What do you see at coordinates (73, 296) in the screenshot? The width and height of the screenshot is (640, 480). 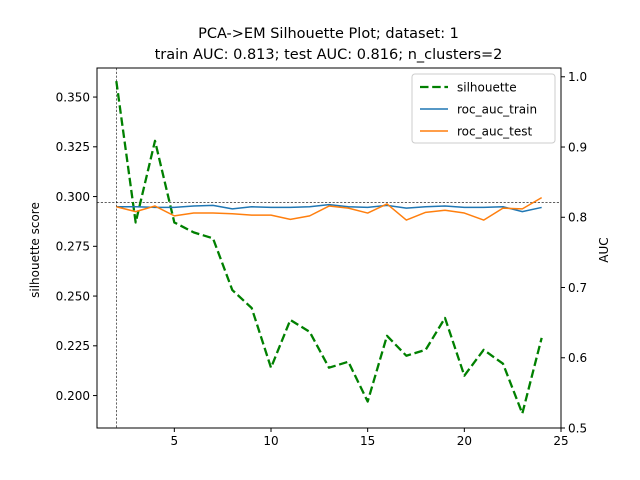 I see `y-left-tick-label: 0.250` at bounding box center [73, 296].